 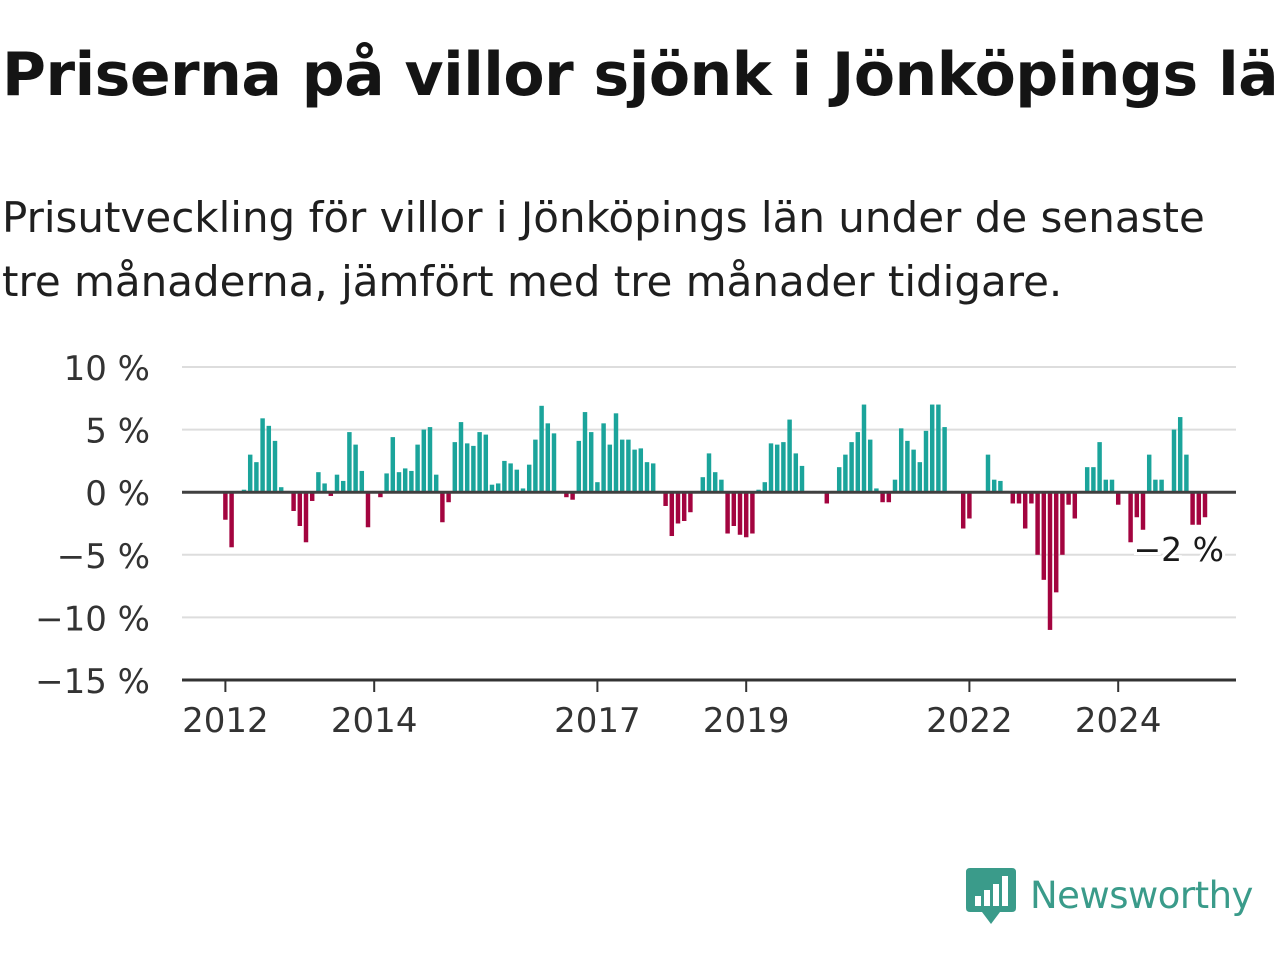 I want to click on x-tick-label: 2014, so click(x=374, y=721).